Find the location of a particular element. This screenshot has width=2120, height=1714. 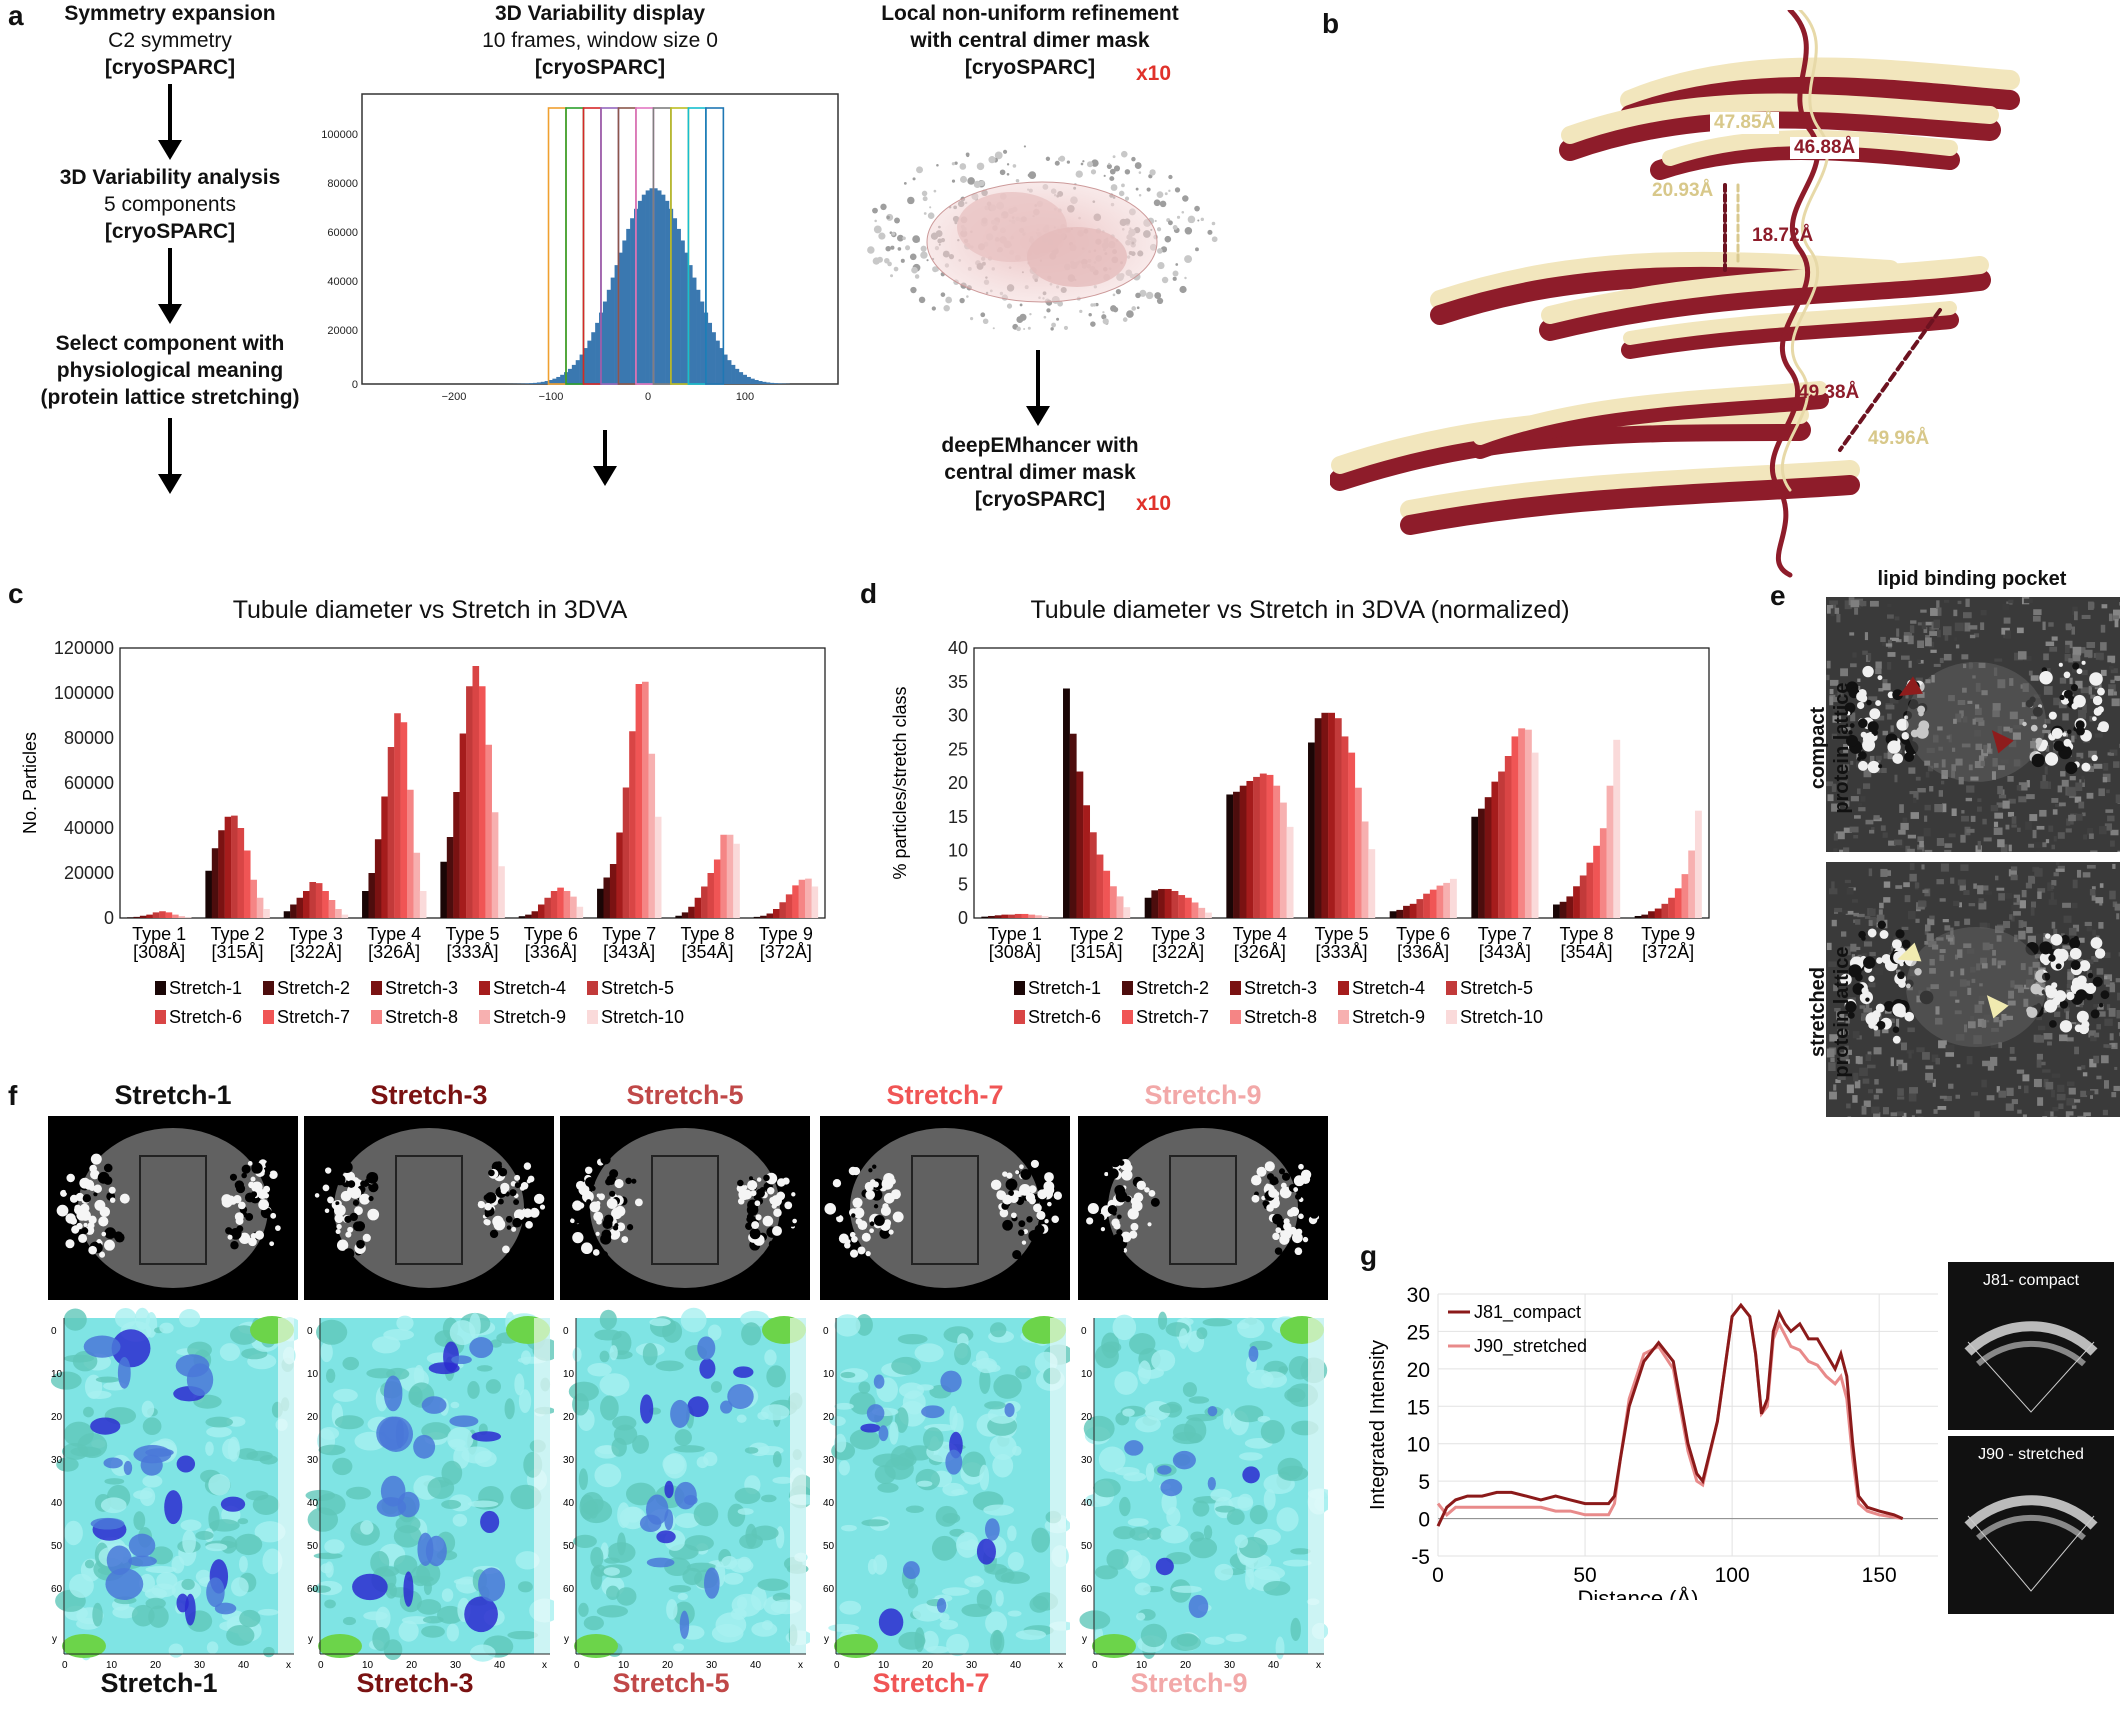

legend-label: Stretch-4 is located at coordinates (529, 988).